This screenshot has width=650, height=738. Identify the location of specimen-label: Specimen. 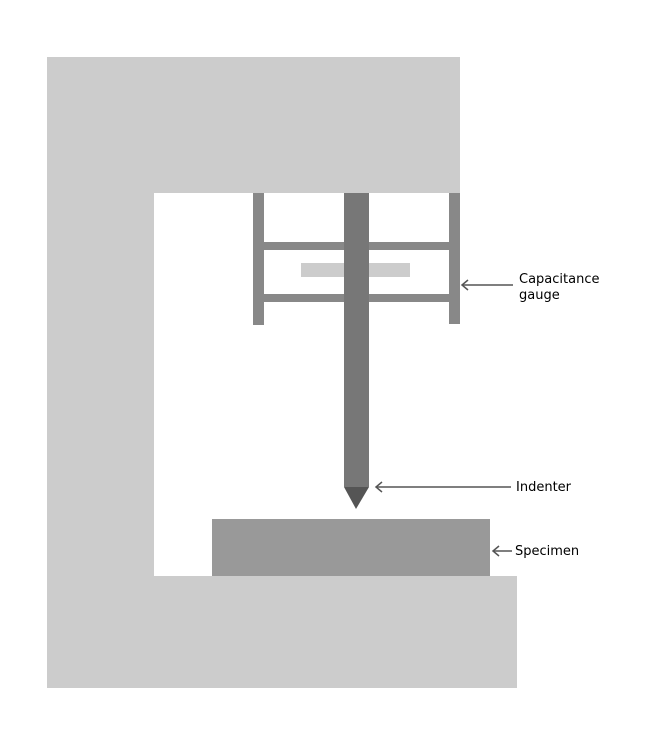
(547, 551).